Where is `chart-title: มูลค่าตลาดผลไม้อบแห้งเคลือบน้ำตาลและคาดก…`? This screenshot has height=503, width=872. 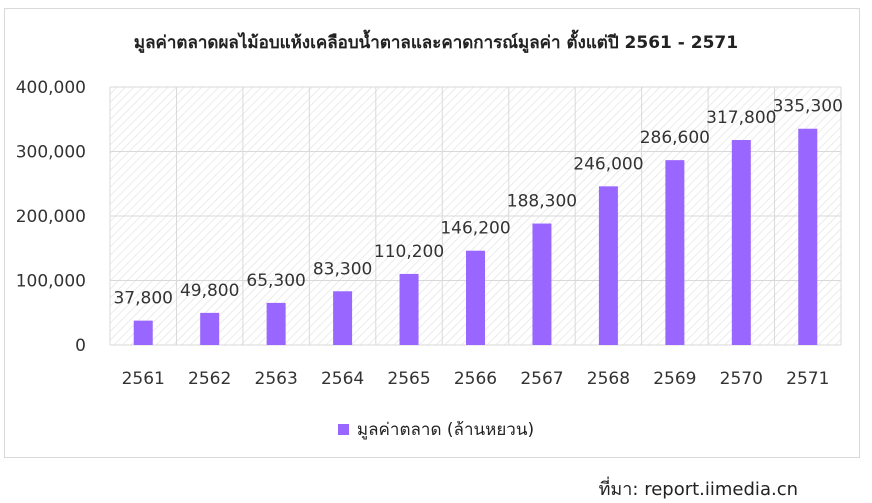
chart-title: มูลค่าตลาดผลไม้อบแห้งเคลือบน้ำตาลและคาดก… is located at coordinates (436, 43).